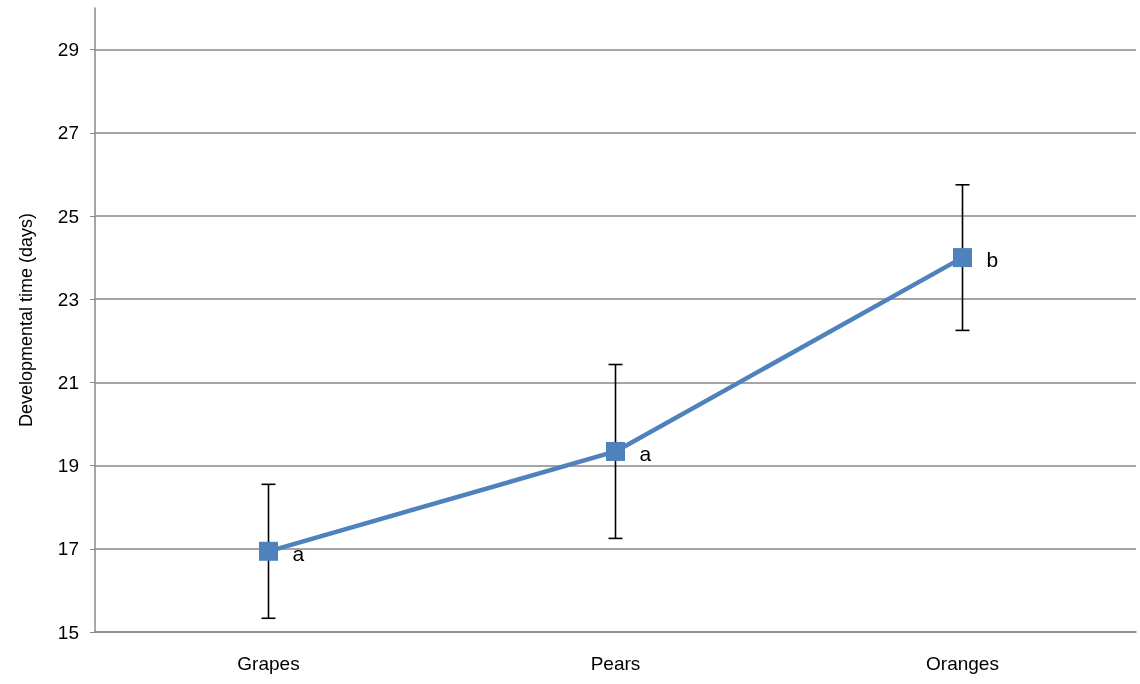 The image size is (1140, 684). What do you see at coordinates (268, 663) in the screenshot?
I see `x-tick-label: Grapes` at bounding box center [268, 663].